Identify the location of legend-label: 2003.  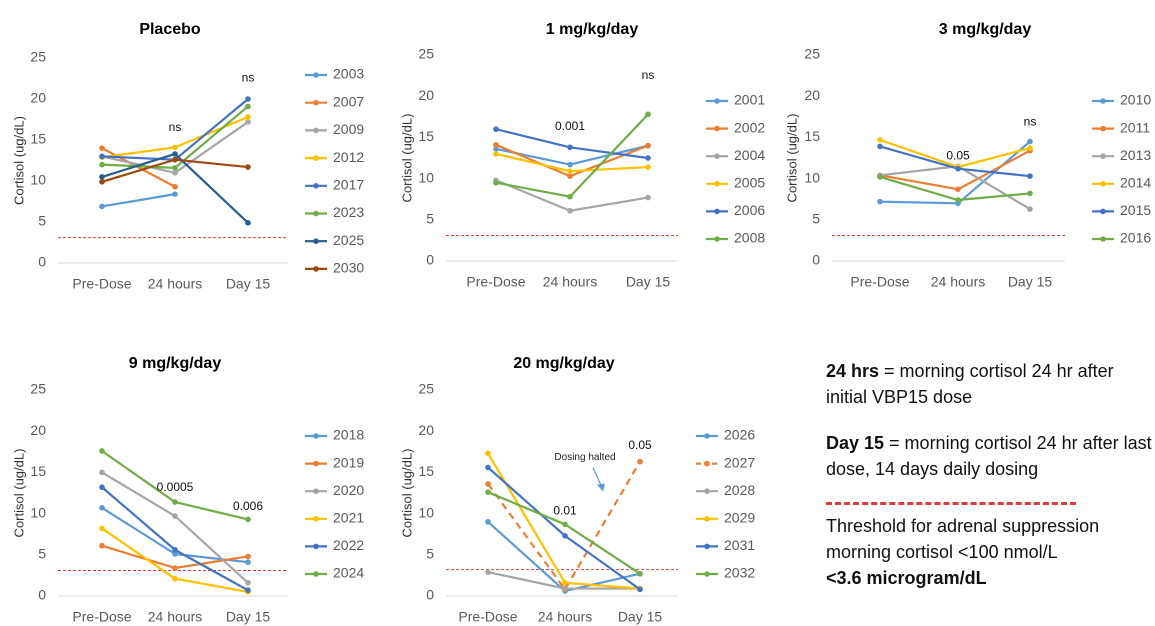
(348, 74).